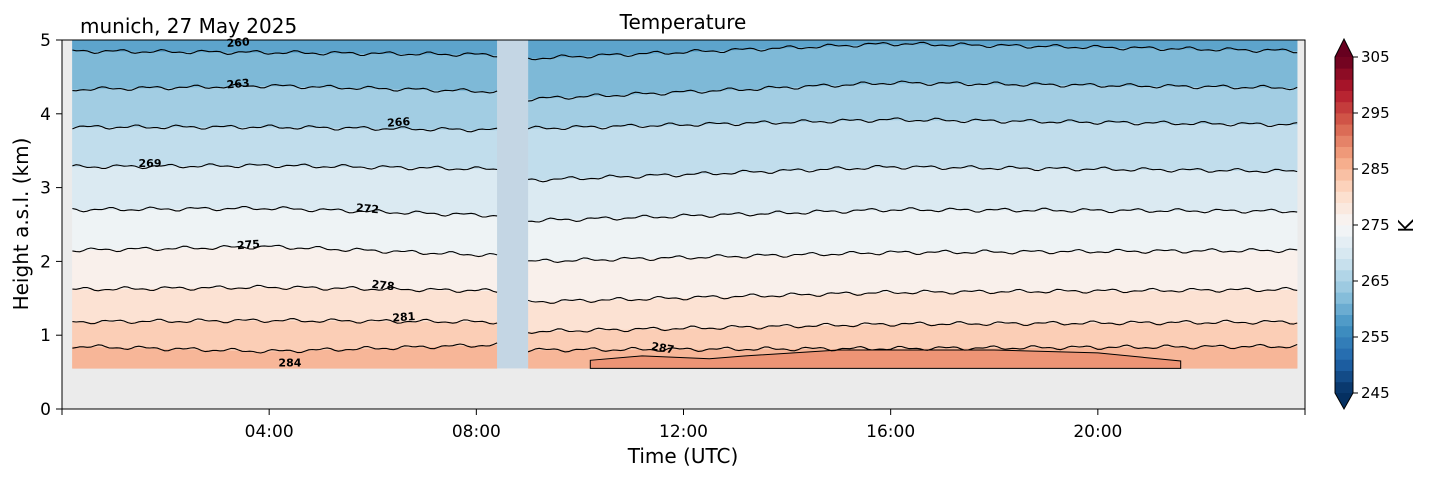 The width and height of the screenshot is (1429, 478). I want to click on contour-label: 272, so click(368, 208).